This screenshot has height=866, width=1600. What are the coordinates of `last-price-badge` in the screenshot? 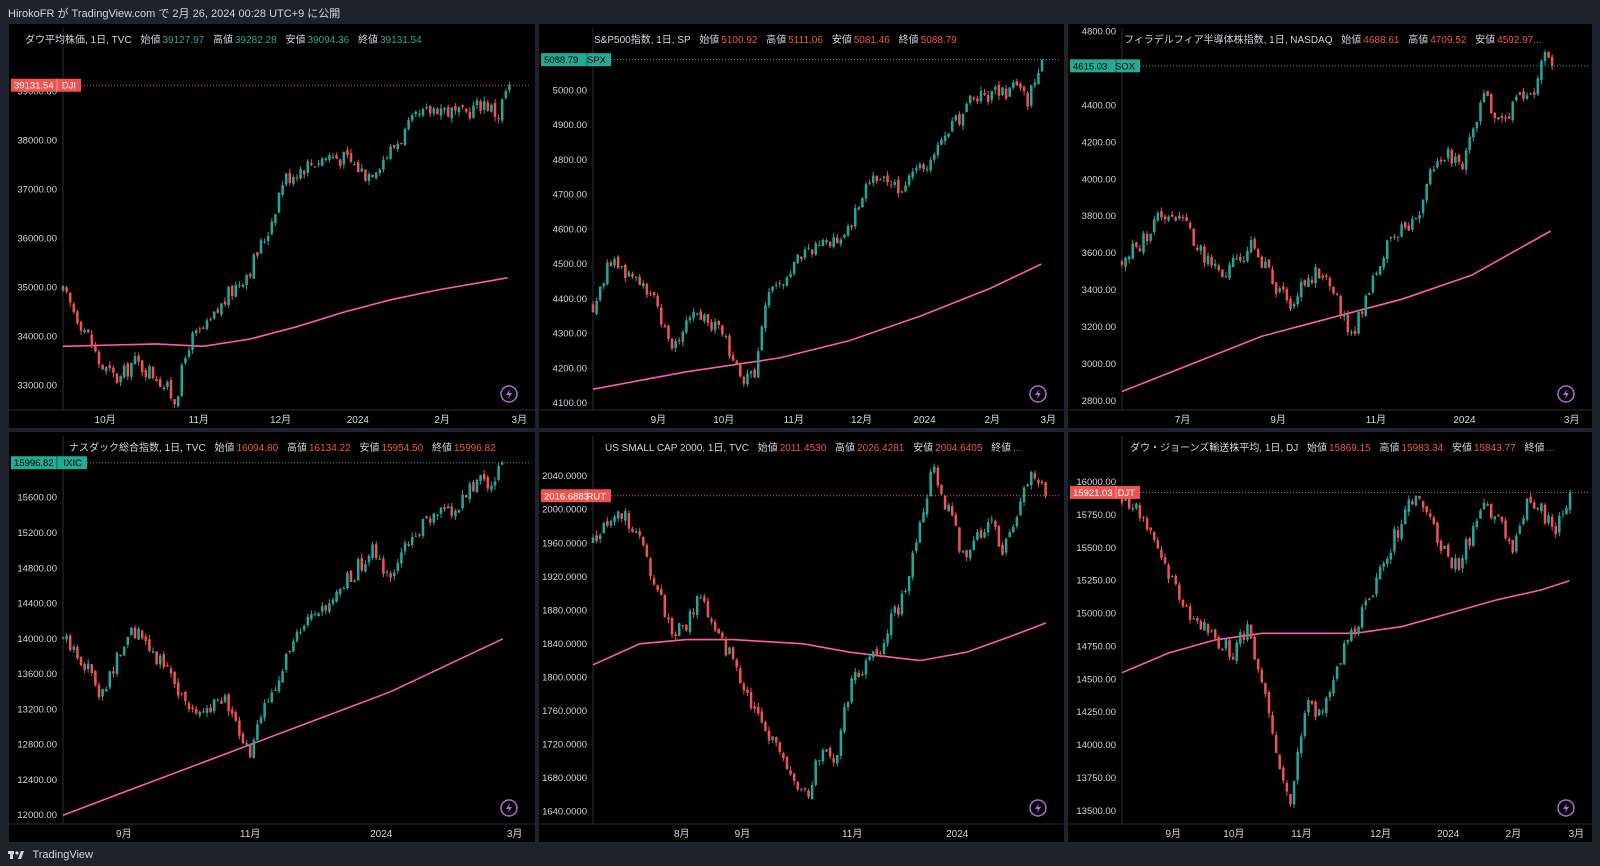 It's located at (46, 85).